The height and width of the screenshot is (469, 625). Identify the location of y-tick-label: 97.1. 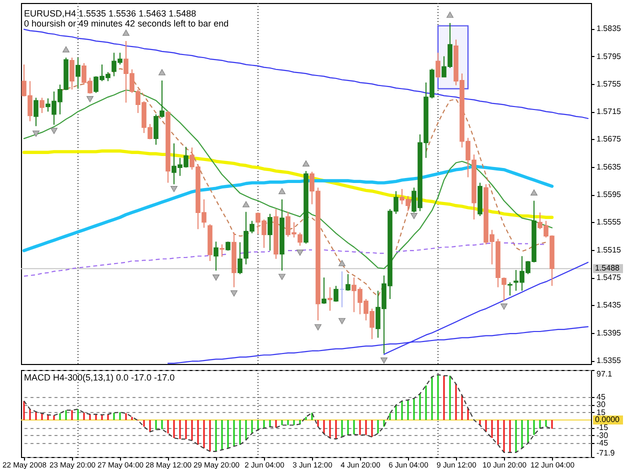
(604, 374).